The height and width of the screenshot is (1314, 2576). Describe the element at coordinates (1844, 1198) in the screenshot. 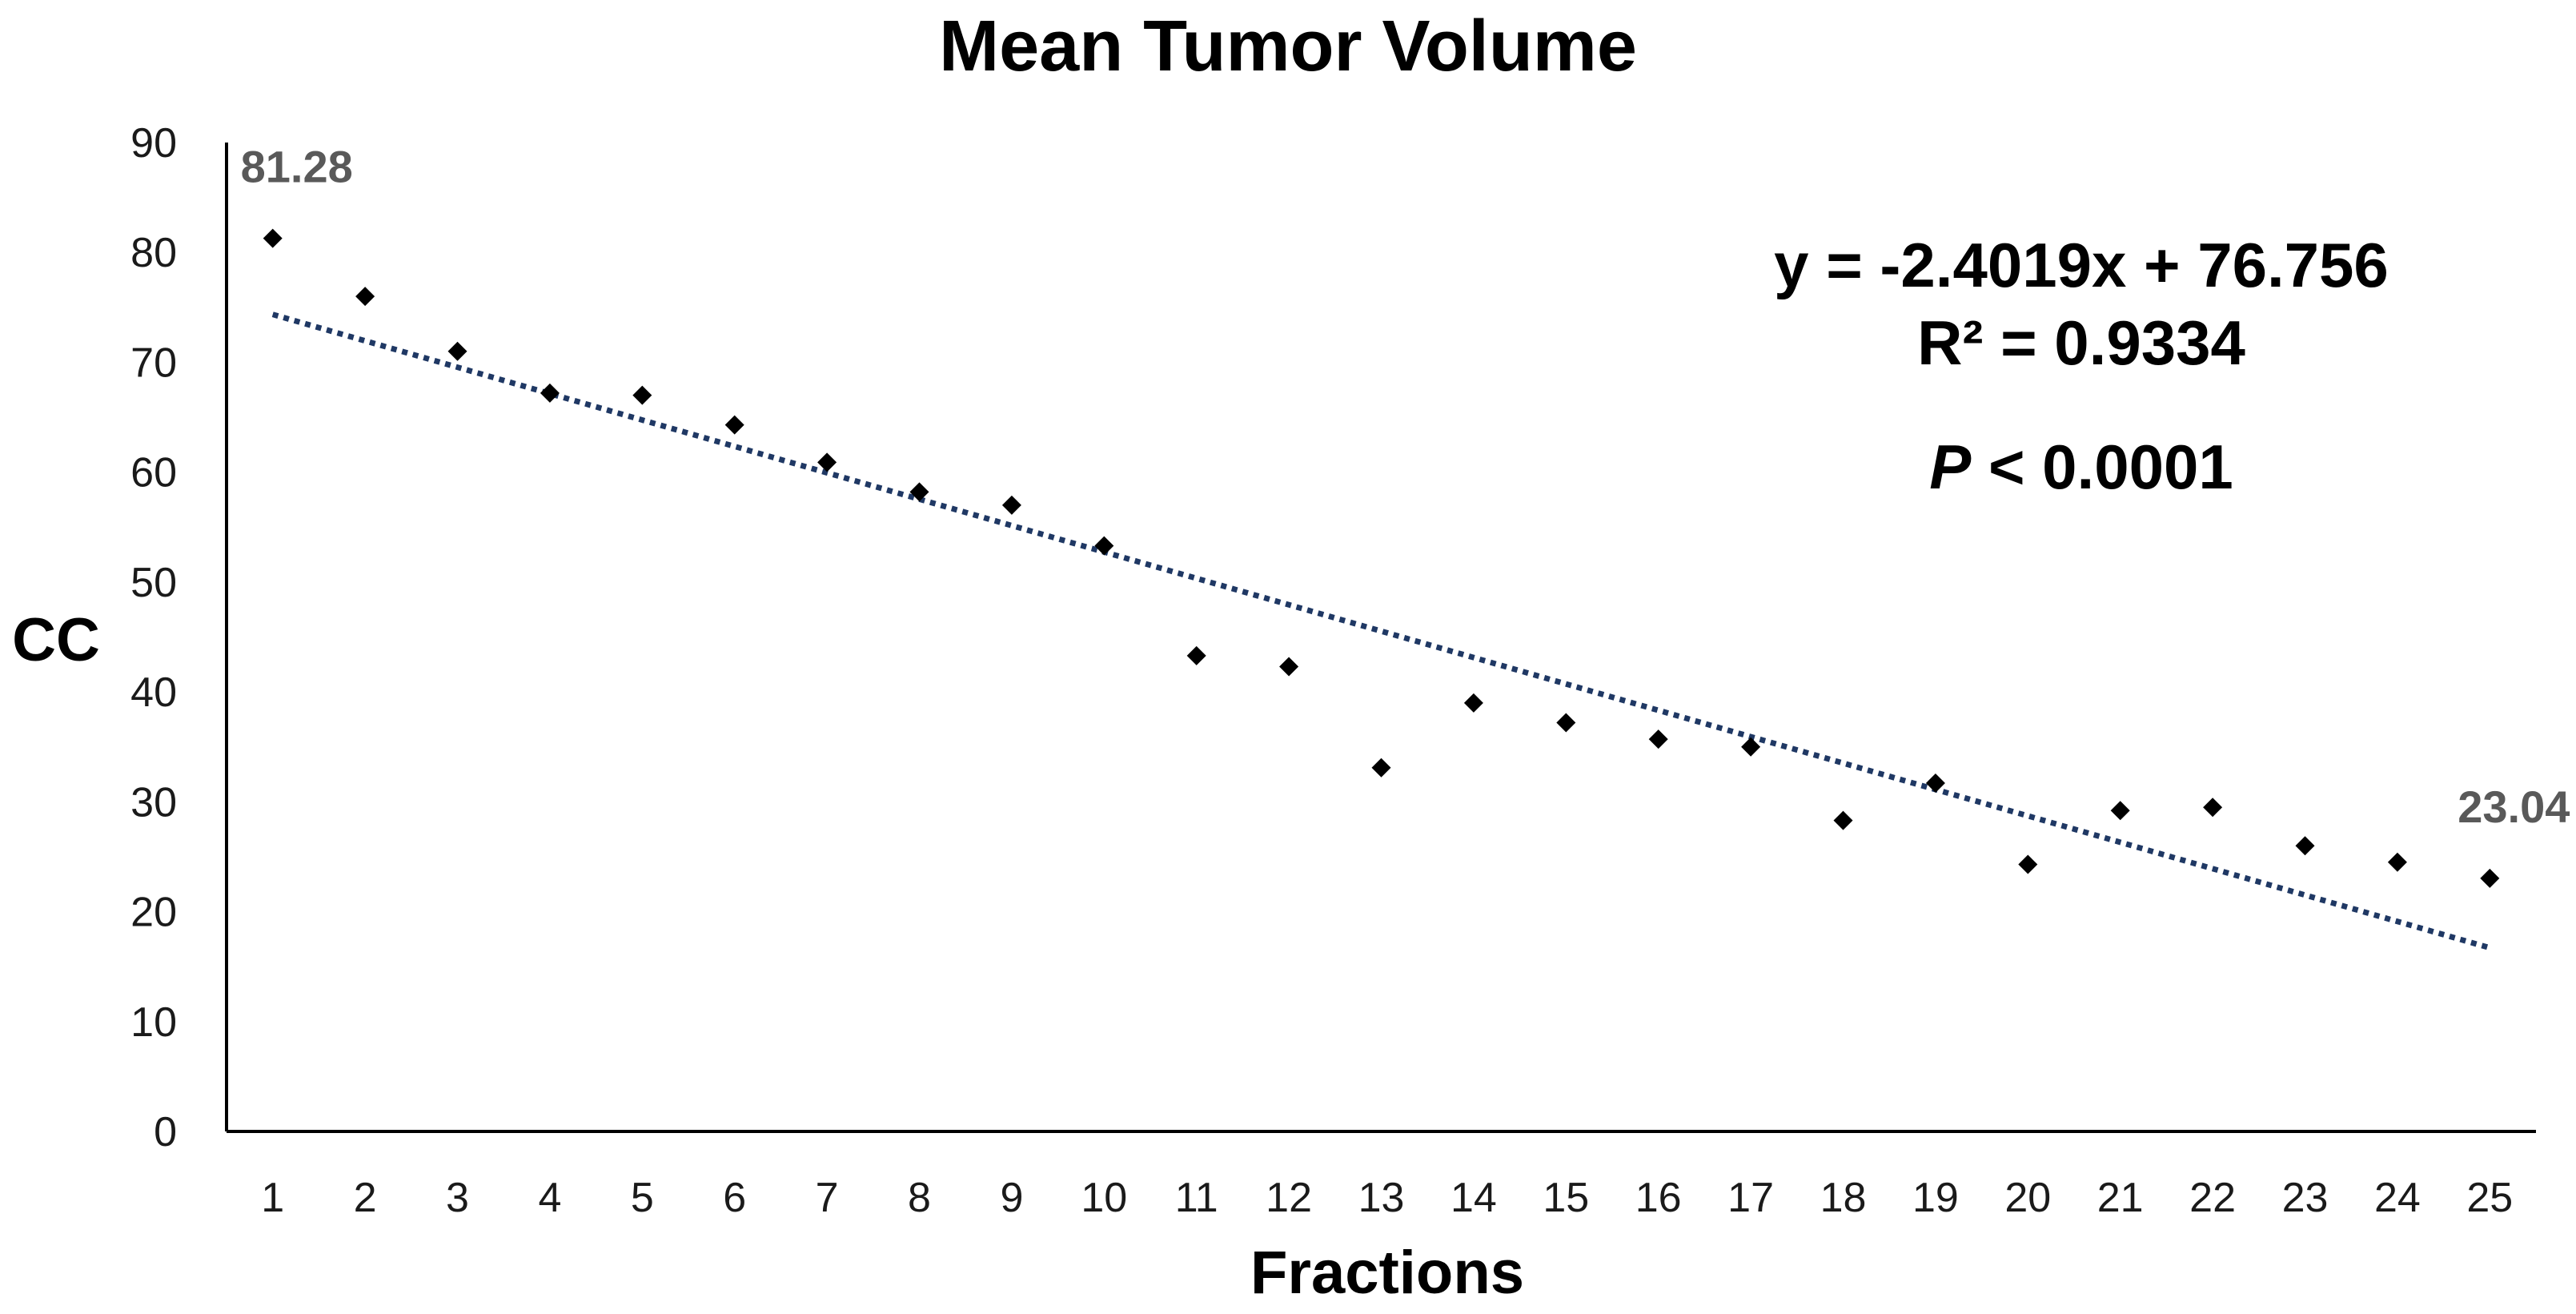

I see `x-tick-label: 18` at that location.